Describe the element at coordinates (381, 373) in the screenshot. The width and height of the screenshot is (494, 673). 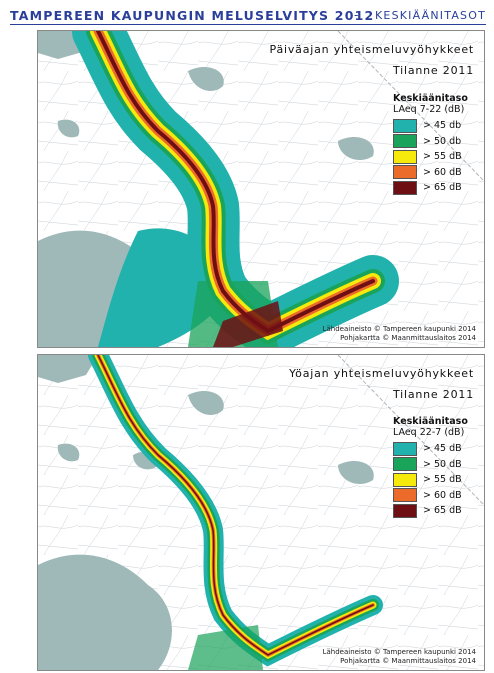
I see `panel-title: Yöajan yhteismeluvyöhykkeet` at that location.